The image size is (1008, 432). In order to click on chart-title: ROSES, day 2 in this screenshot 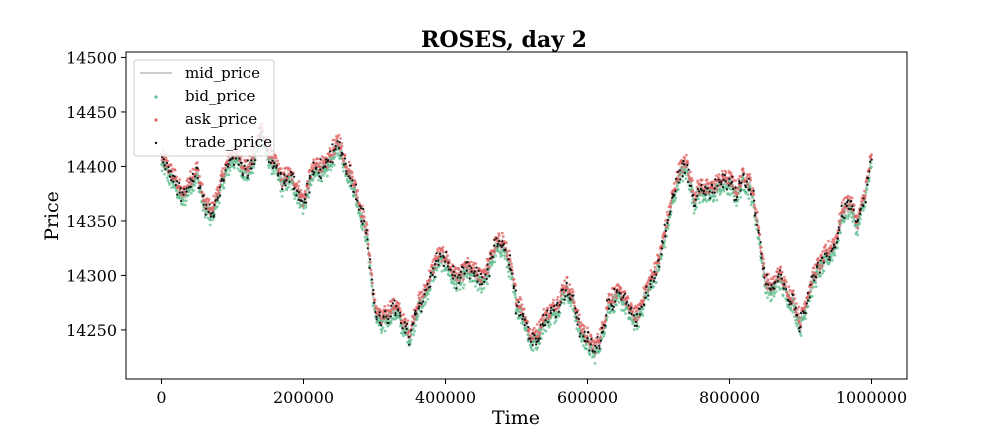, I will do `click(504, 40)`.